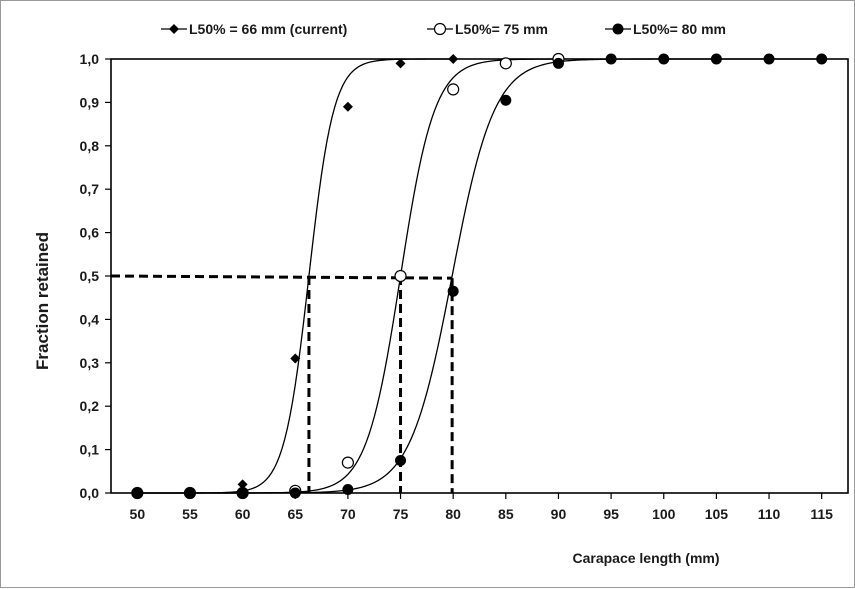  What do you see at coordinates (90, 102) in the screenshot?
I see `y-tick-label: 0,9` at bounding box center [90, 102].